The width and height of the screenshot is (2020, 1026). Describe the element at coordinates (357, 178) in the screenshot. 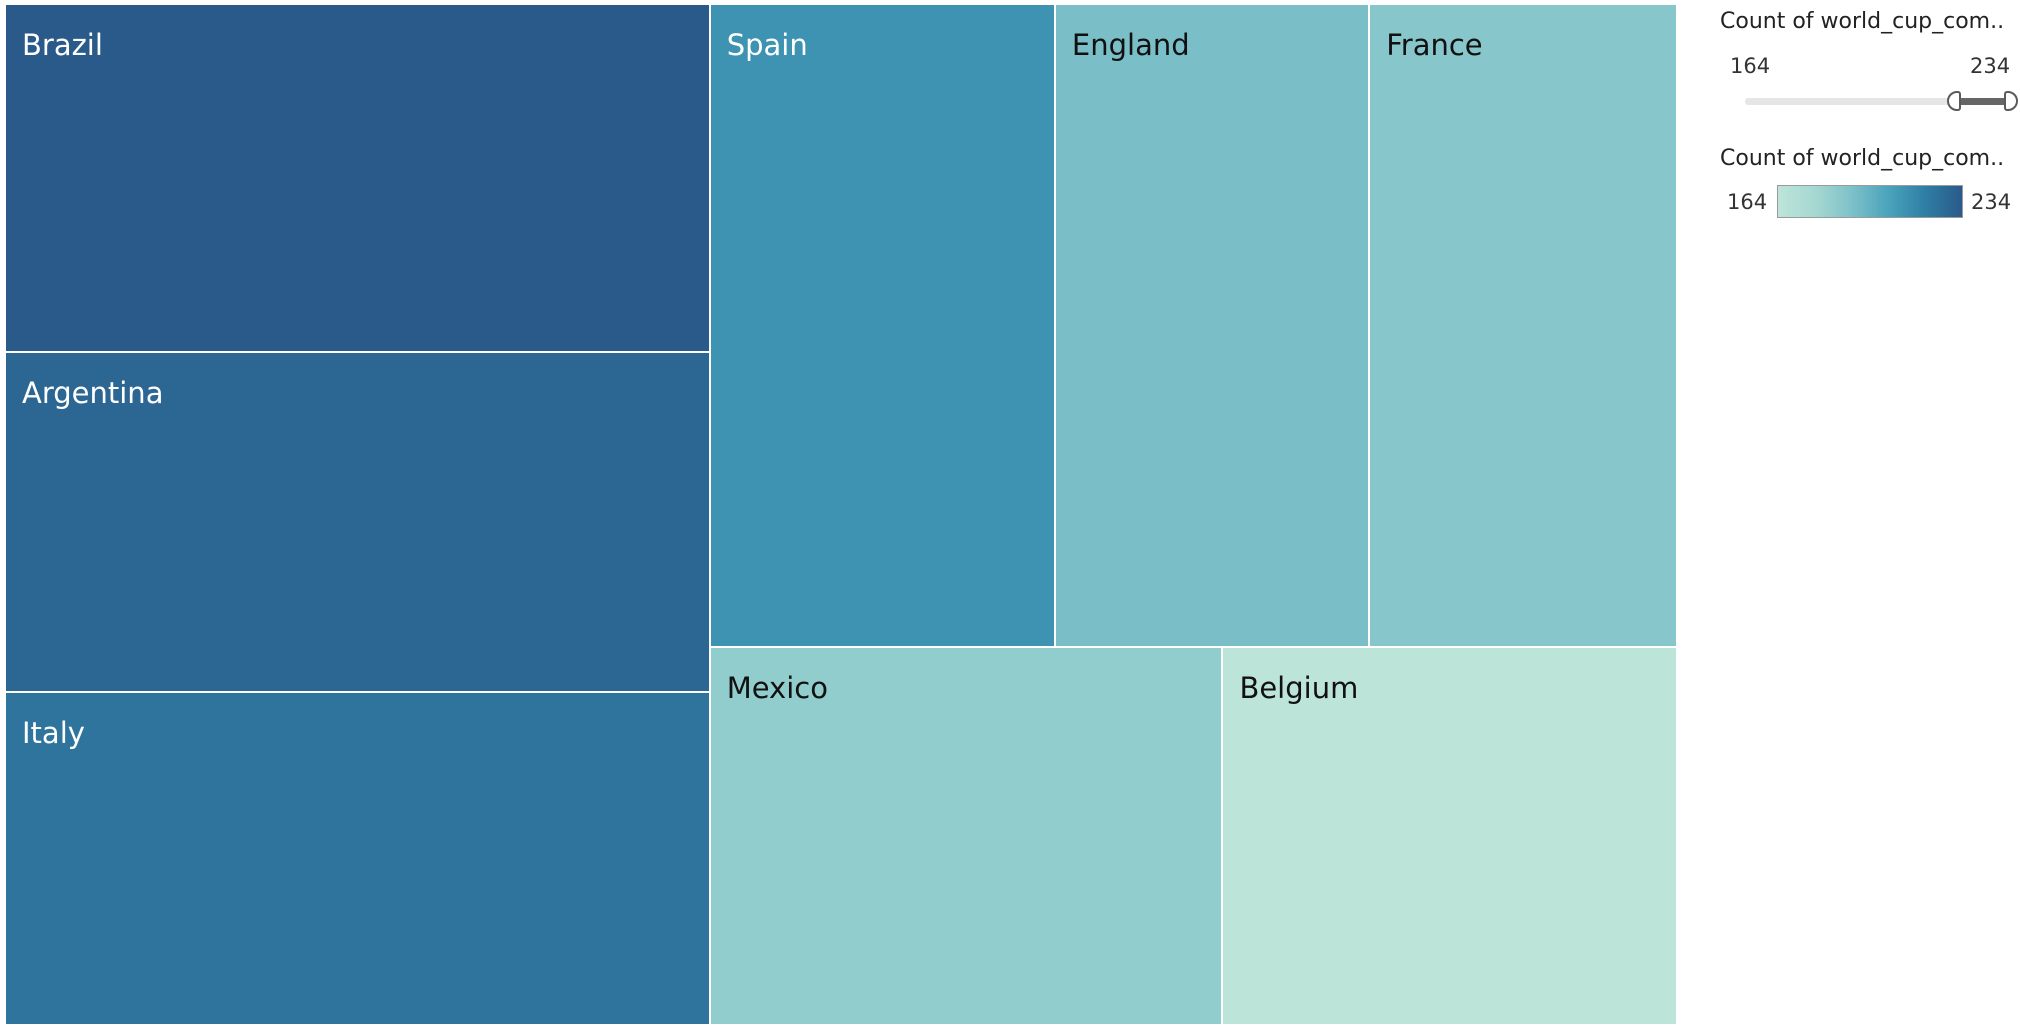

I see `treemap-tile-brazil: Brazil` at that location.